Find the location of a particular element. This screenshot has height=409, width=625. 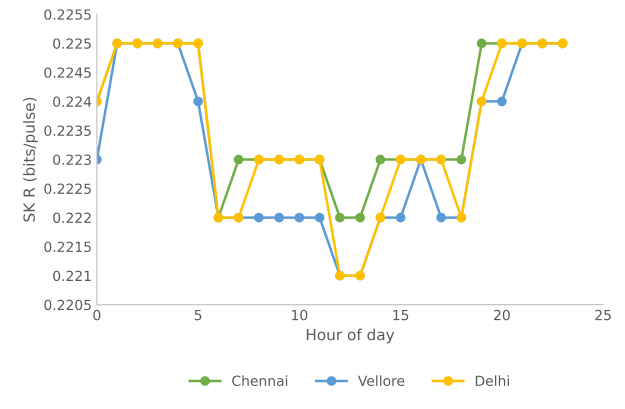

x-tick-label: 25 is located at coordinates (603, 315).